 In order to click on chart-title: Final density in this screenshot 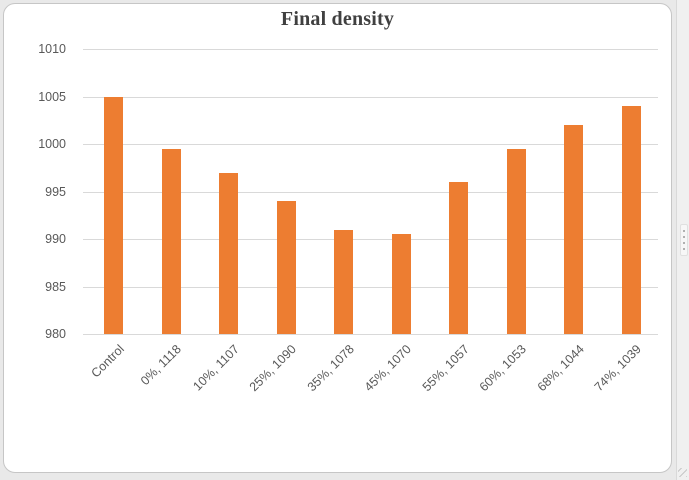, I will do `click(337, 19)`.